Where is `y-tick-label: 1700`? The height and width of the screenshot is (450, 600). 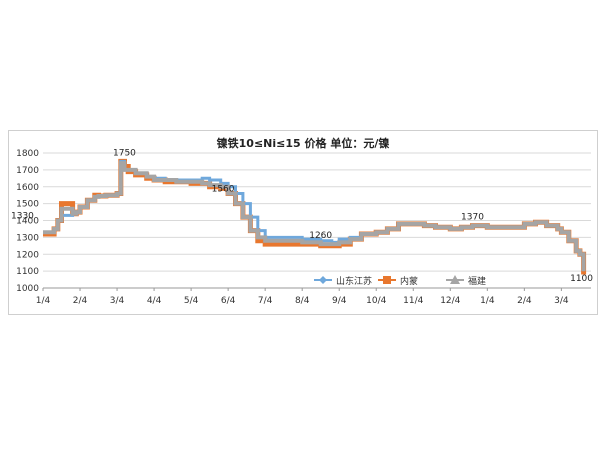 y-tick-label: 1700 is located at coordinates (27, 171).